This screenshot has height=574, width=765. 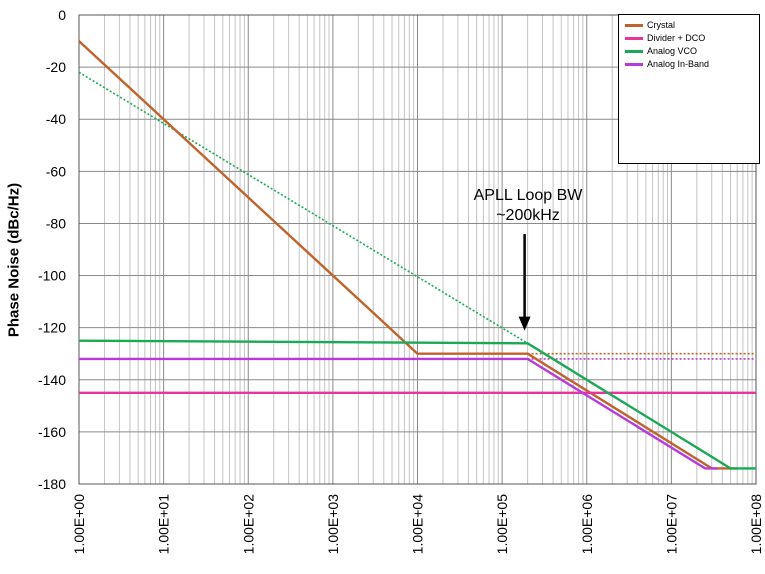 I want to click on legend-label: Divider + DCO, so click(x=676, y=38).